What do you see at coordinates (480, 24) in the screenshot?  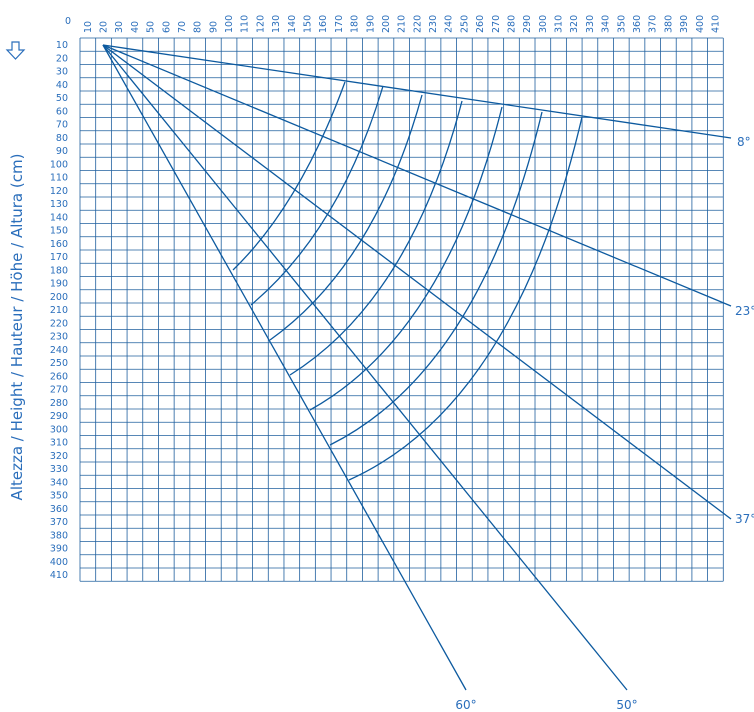 I see `x-tick-label: 260` at bounding box center [480, 24].